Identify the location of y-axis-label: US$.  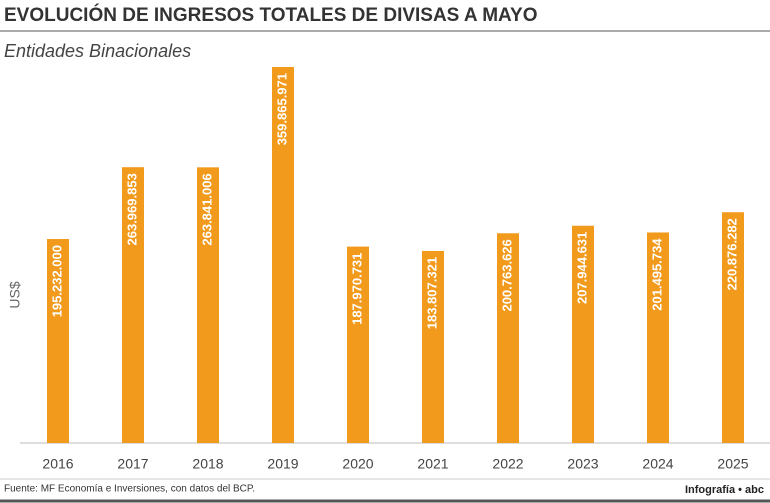
(15, 294).